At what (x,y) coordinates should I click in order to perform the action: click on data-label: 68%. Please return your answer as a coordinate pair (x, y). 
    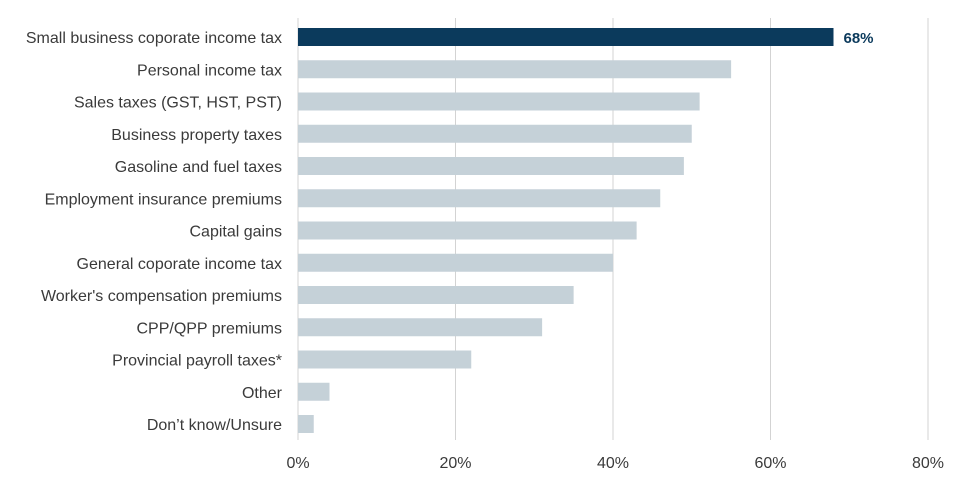
    Looking at the image, I should click on (859, 38).